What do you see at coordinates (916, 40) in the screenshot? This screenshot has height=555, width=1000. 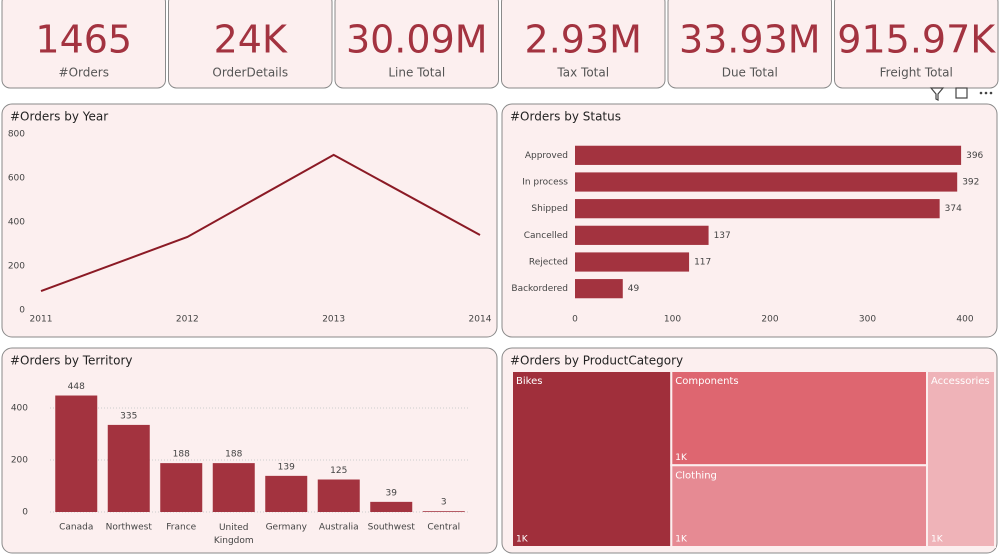 I see `kpi-value: 915.97K` at bounding box center [916, 40].